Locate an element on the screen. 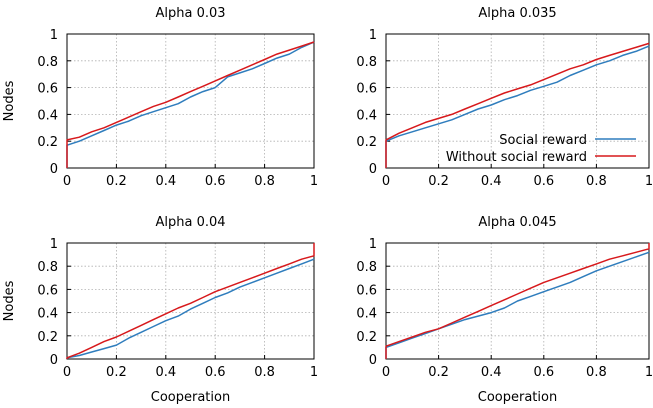  panel-title: Alpha 0.03 is located at coordinates (190, 13).